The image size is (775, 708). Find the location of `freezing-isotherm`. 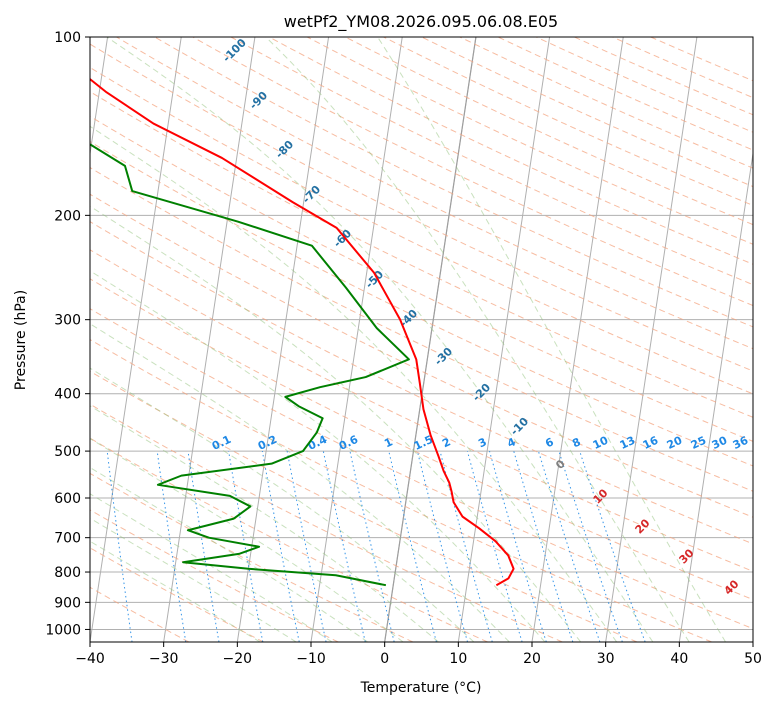

freezing-isotherm is located at coordinates (430, 339).